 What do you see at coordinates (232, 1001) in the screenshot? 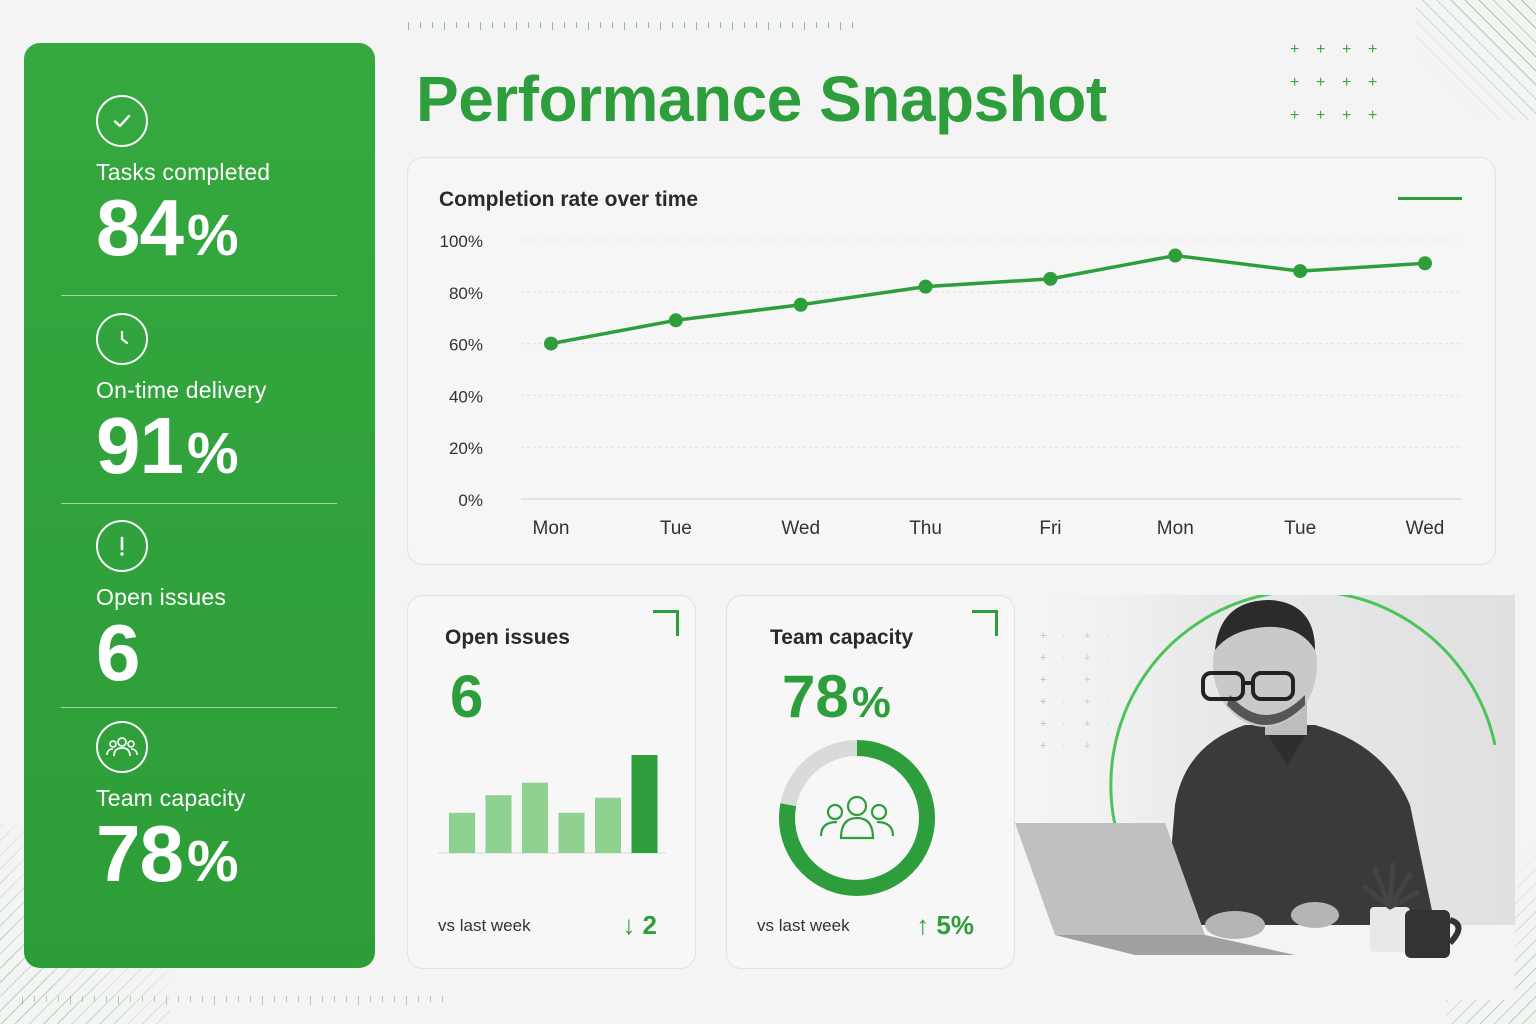
I see `decorative-ticks-bottom` at bounding box center [232, 1001].